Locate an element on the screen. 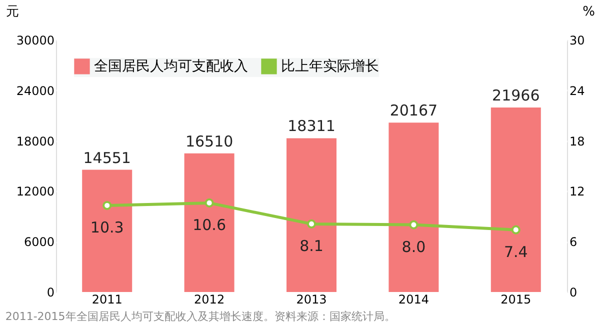  legend-label: 全国居民人均可支配收入 is located at coordinates (171, 66).